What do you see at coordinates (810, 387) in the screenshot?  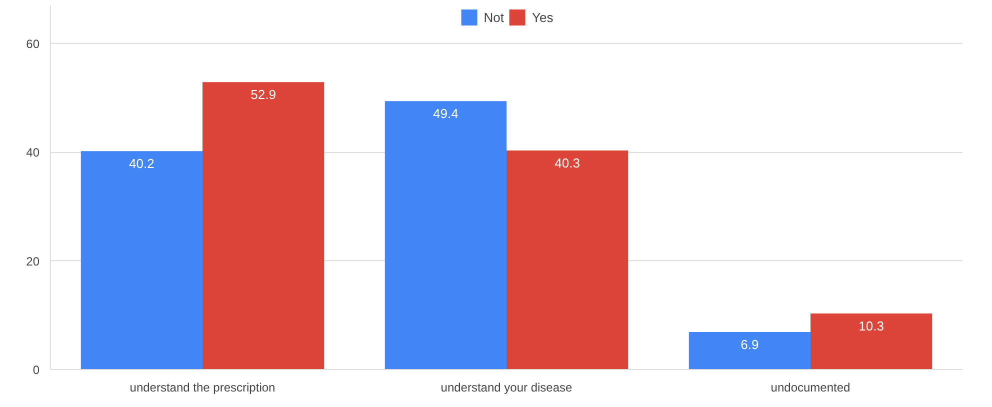 I see `x-tick-label: undocumented` at bounding box center [810, 387].